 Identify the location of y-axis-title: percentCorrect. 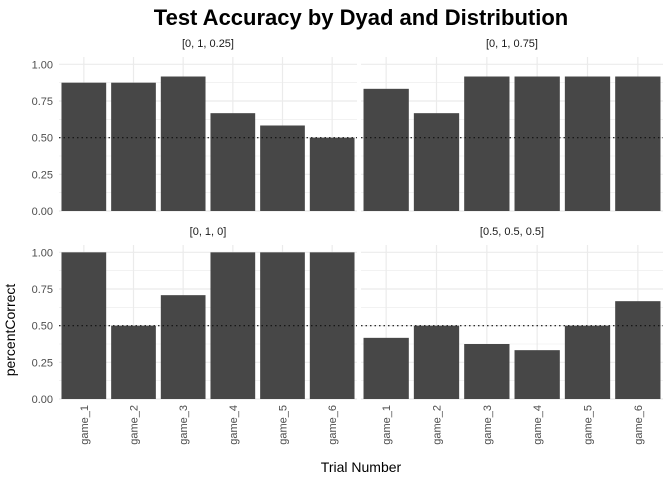
(10, 330).